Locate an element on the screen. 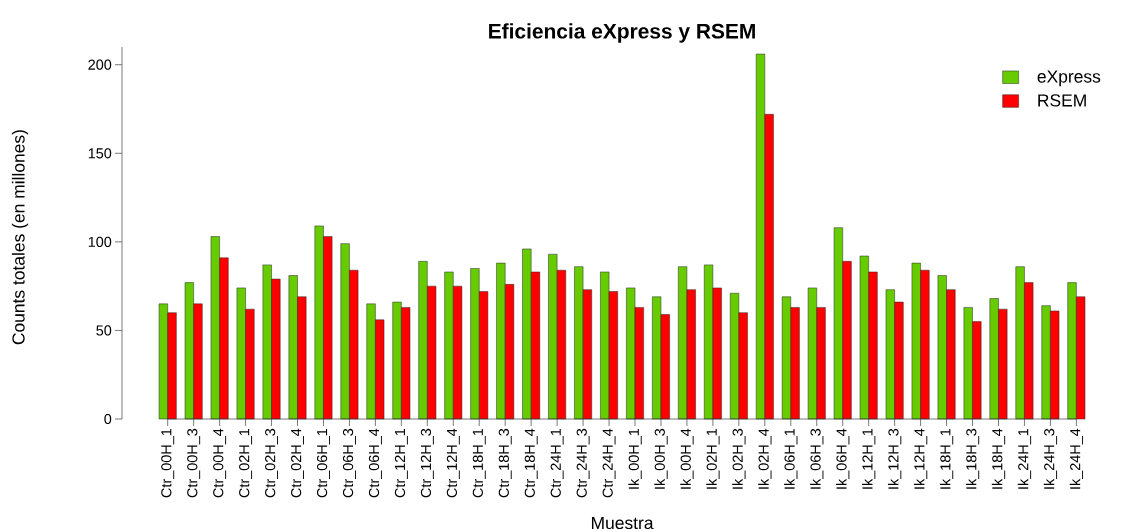  y-axis-title: Counts totales (en millones) is located at coordinates (20, 237).